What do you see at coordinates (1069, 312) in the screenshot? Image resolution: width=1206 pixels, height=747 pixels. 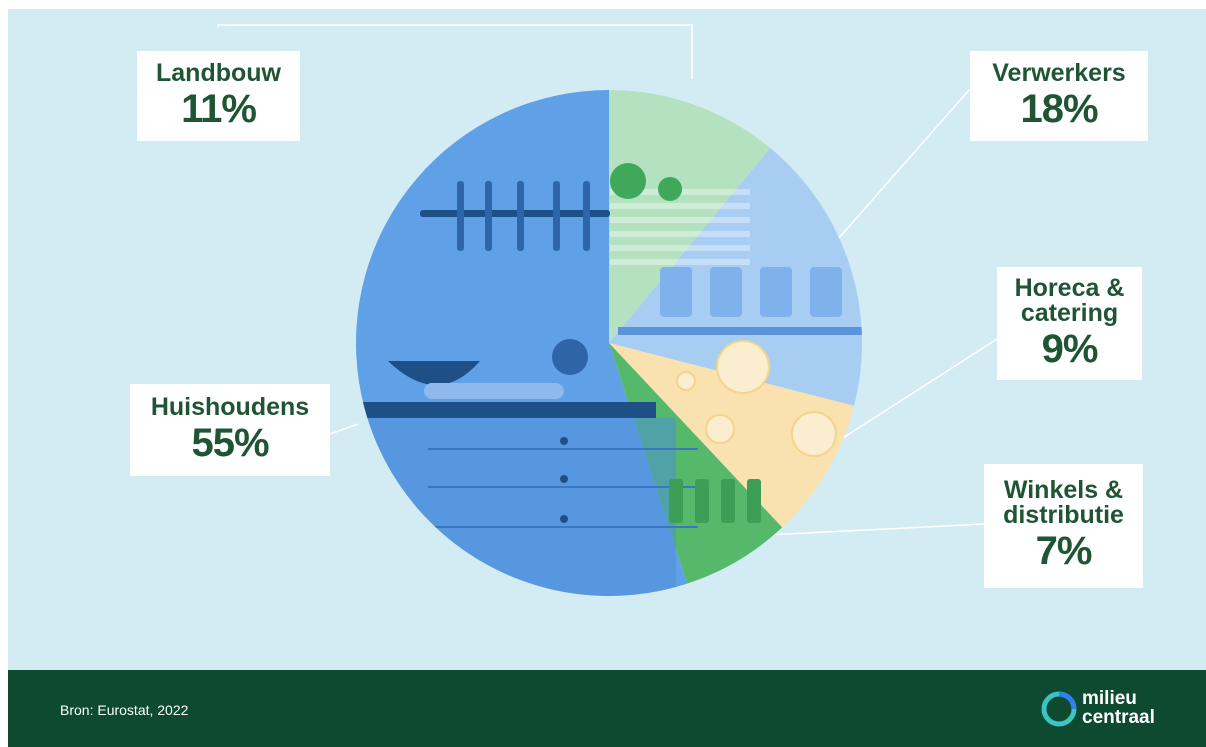 I see `label-horeca-name-2: catering` at bounding box center [1069, 312].